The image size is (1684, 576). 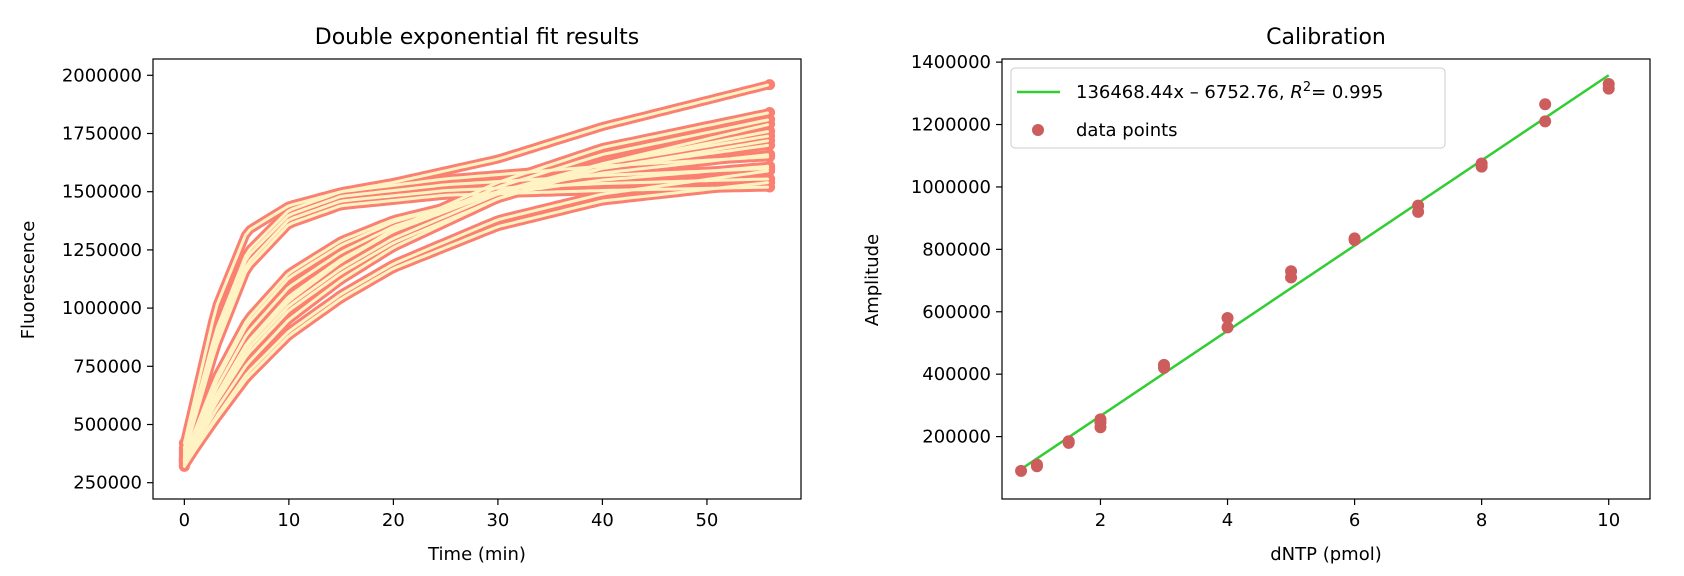 What do you see at coordinates (497, 520) in the screenshot?
I see `x-tick-label: 30` at bounding box center [497, 520].